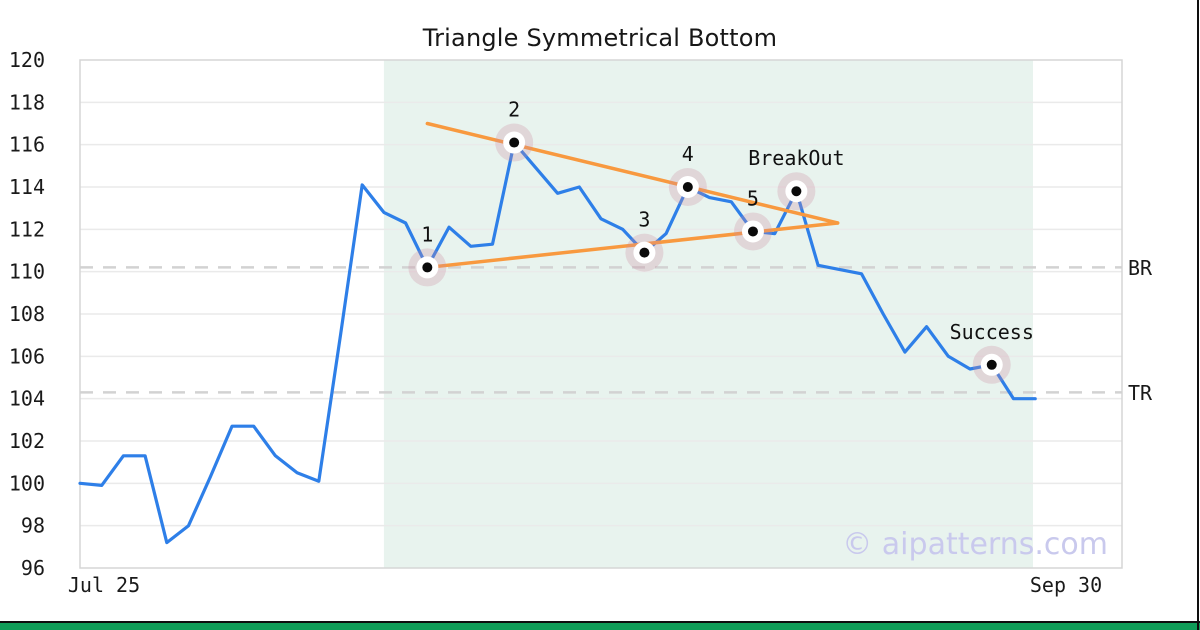 This screenshot has width=1200, height=630. What do you see at coordinates (27, 399) in the screenshot?
I see `y-tick-label: 104` at bounding box center [27, 399].